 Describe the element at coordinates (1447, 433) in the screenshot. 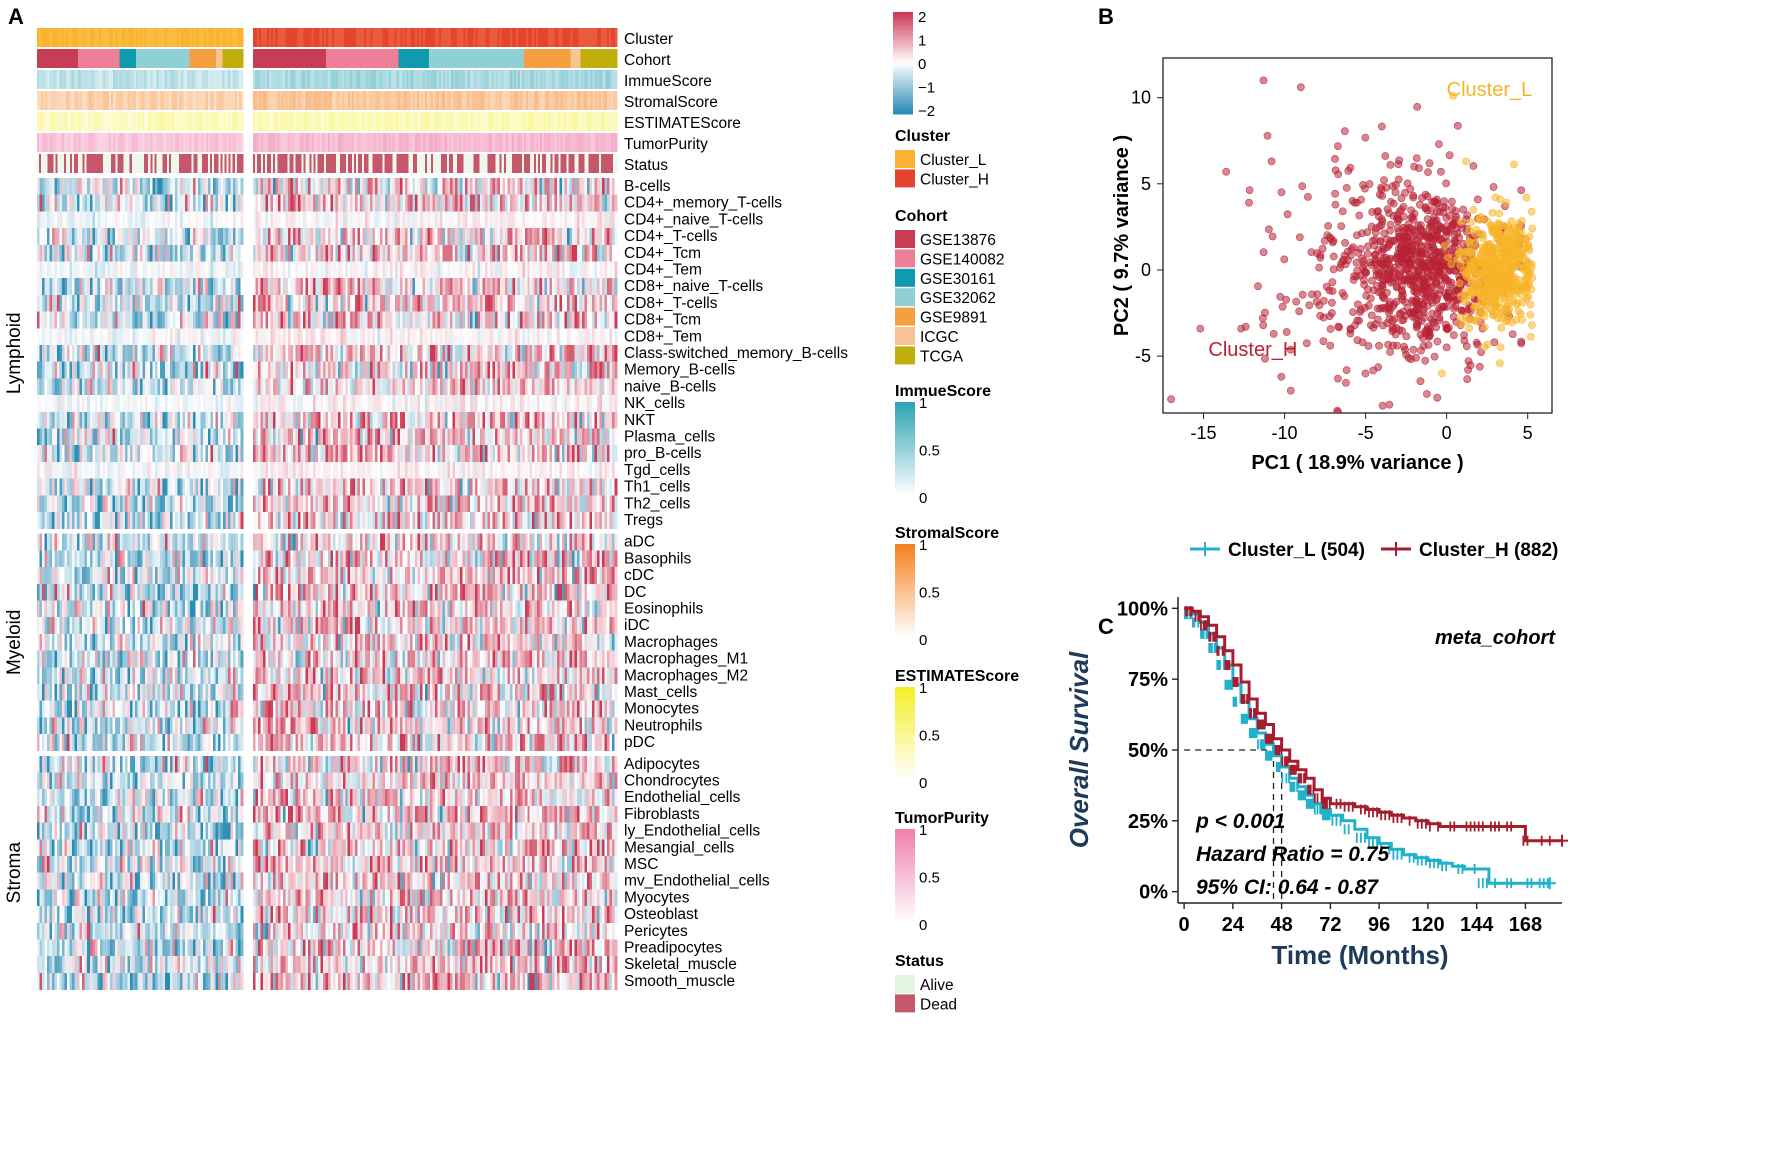

I see `x-tick-label: 0` at that location.